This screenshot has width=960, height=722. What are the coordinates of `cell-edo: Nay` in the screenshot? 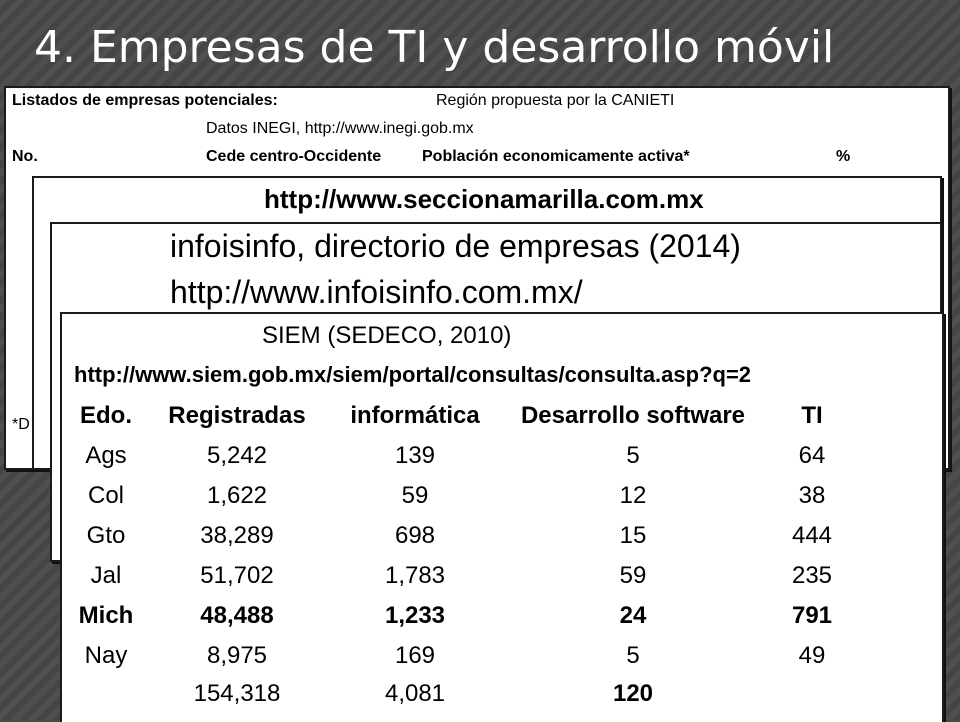 It's located at (106, 655).